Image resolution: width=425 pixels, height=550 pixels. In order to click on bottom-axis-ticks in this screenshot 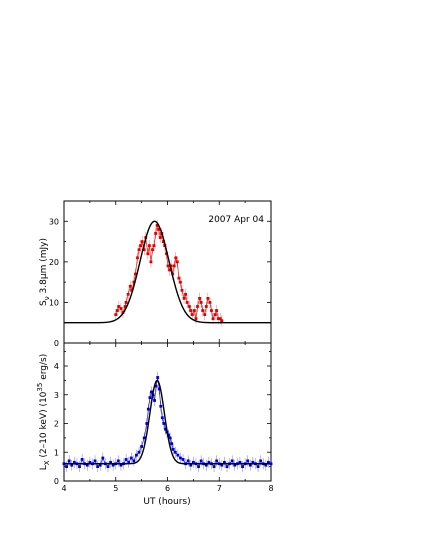, I will do `click(167, 412)`.